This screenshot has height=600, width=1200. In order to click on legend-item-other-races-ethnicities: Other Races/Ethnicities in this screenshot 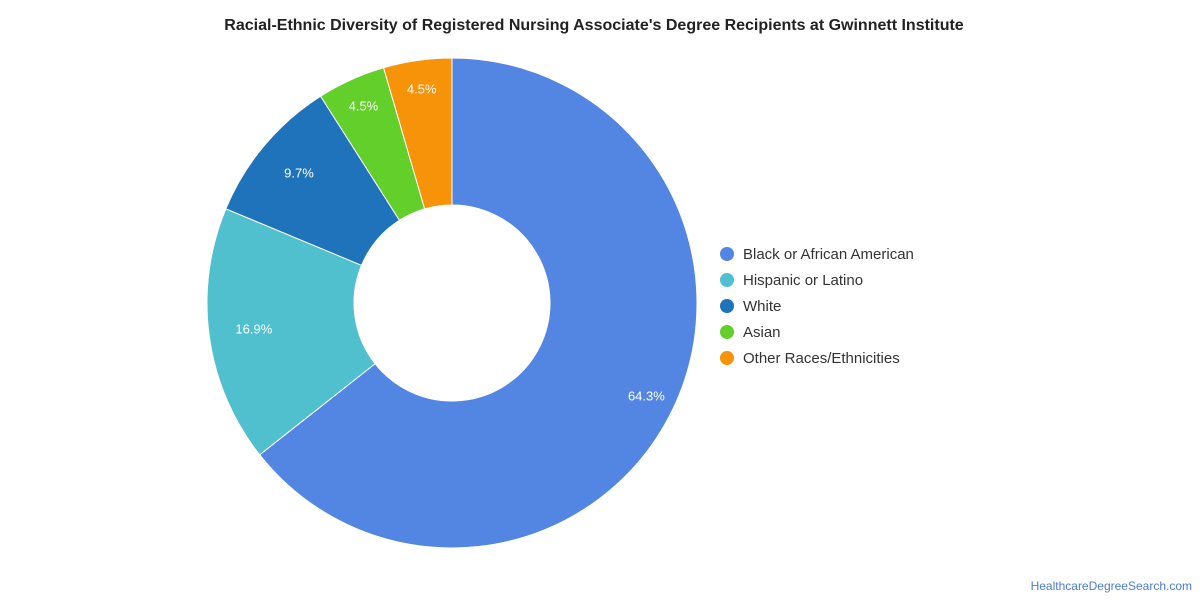, I will do `click(817, 358)`.